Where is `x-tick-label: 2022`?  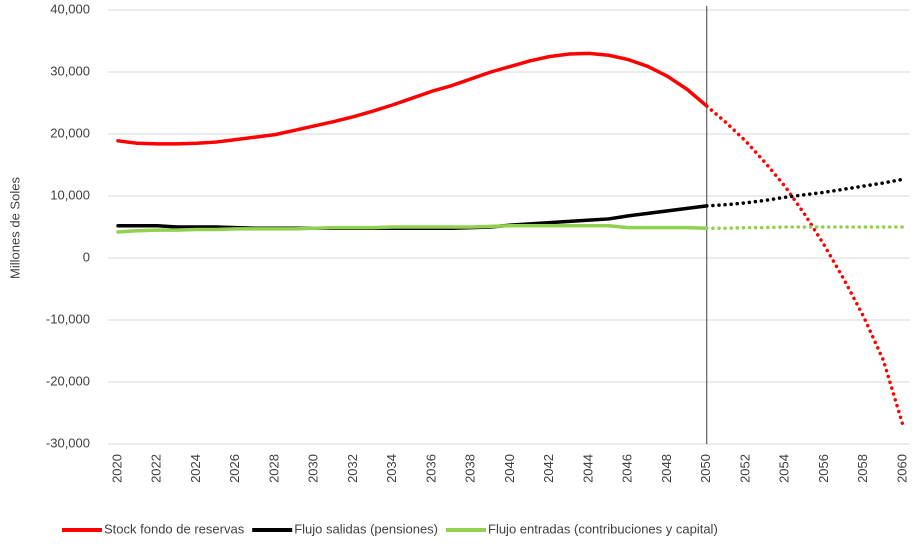
x-tick-label: 2022 is located at coordinates (156, 468).